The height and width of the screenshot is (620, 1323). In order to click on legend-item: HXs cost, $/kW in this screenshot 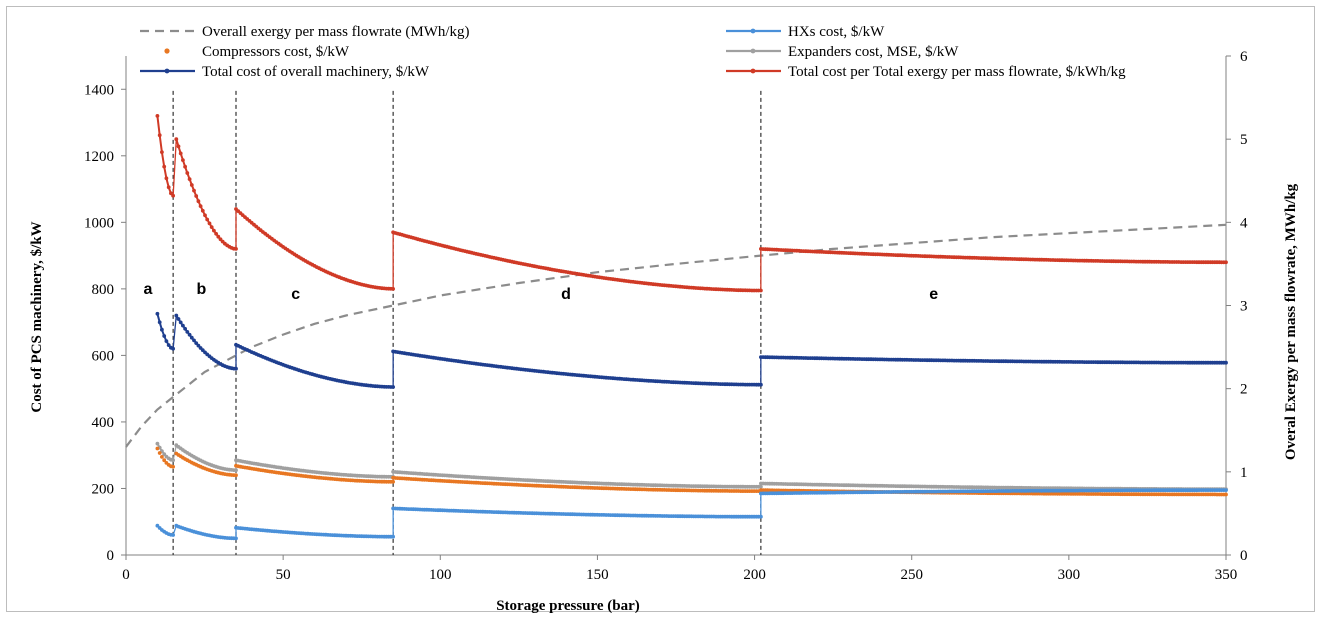, I will do `click(805, 32)`.